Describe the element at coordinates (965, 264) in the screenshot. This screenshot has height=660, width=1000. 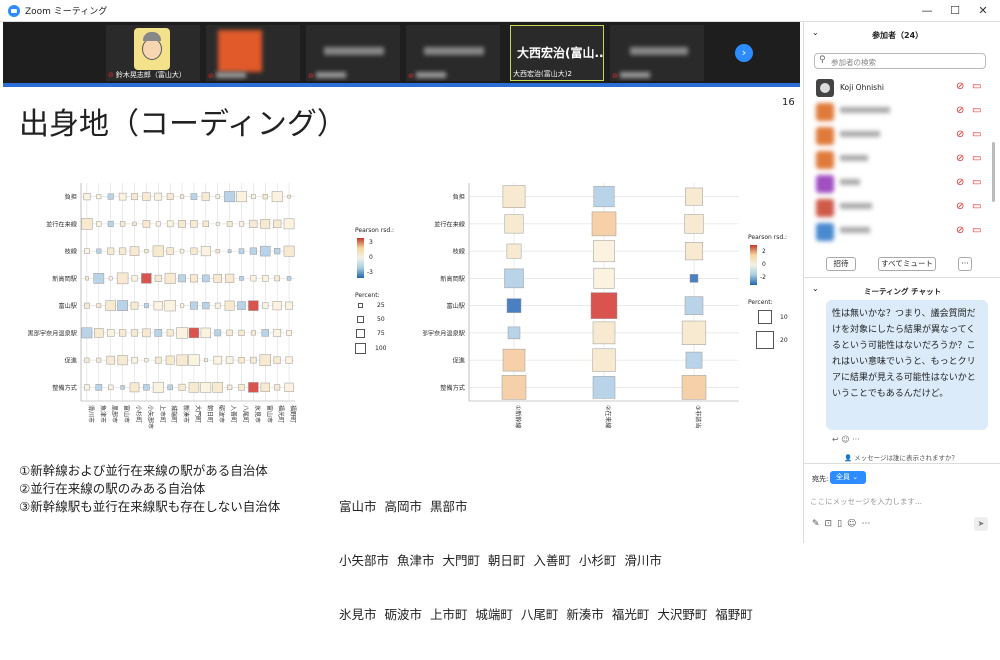
I see `more-button: ···` at that location.